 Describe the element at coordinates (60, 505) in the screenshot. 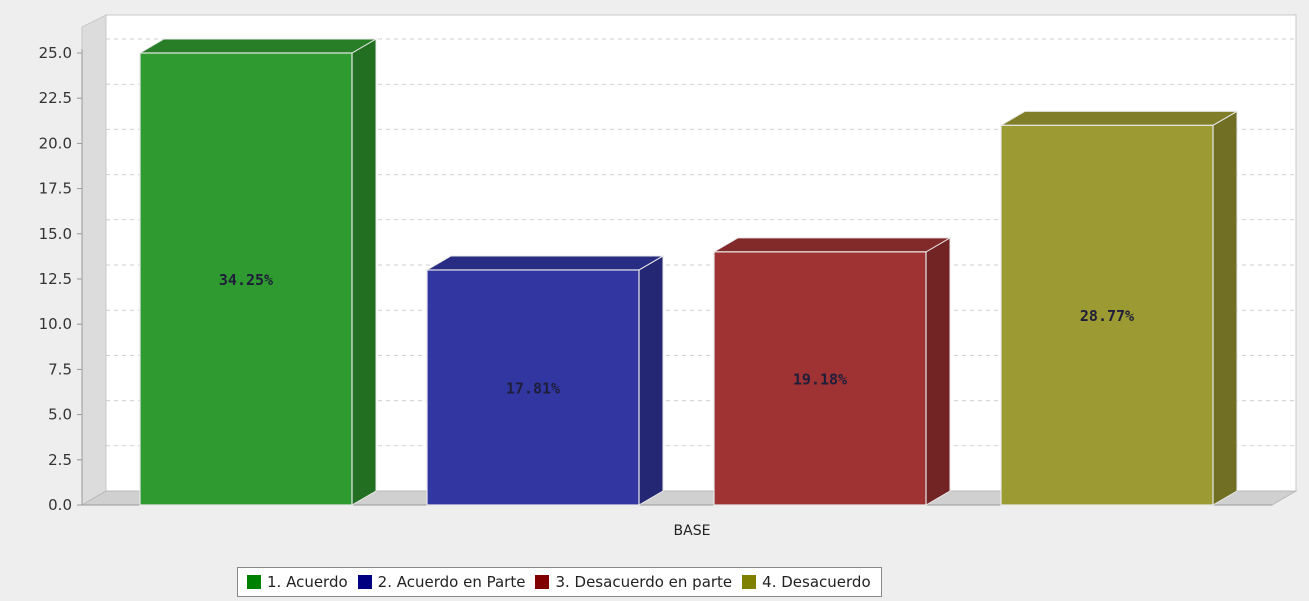

I see `y-tick-label: 0.0` at that location.